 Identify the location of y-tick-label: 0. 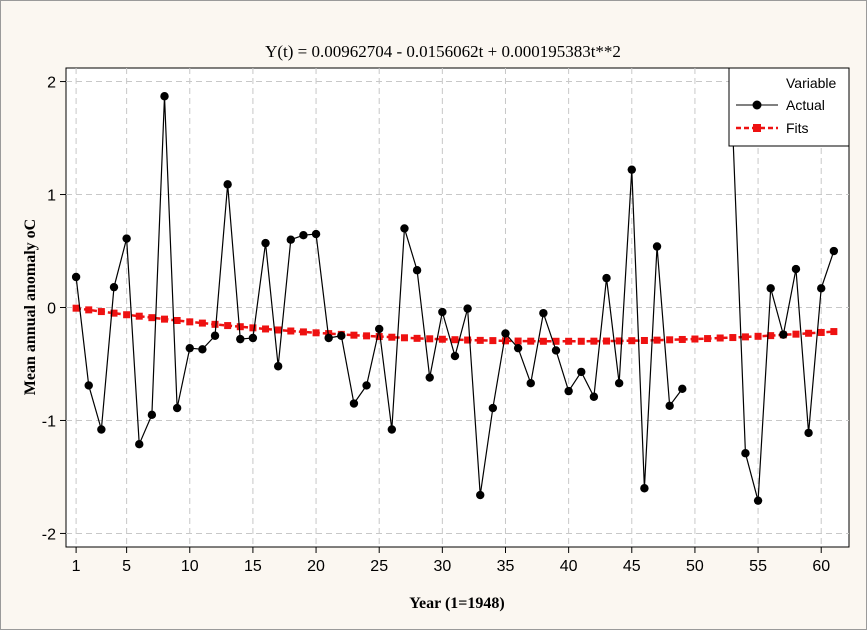
(51, 309).